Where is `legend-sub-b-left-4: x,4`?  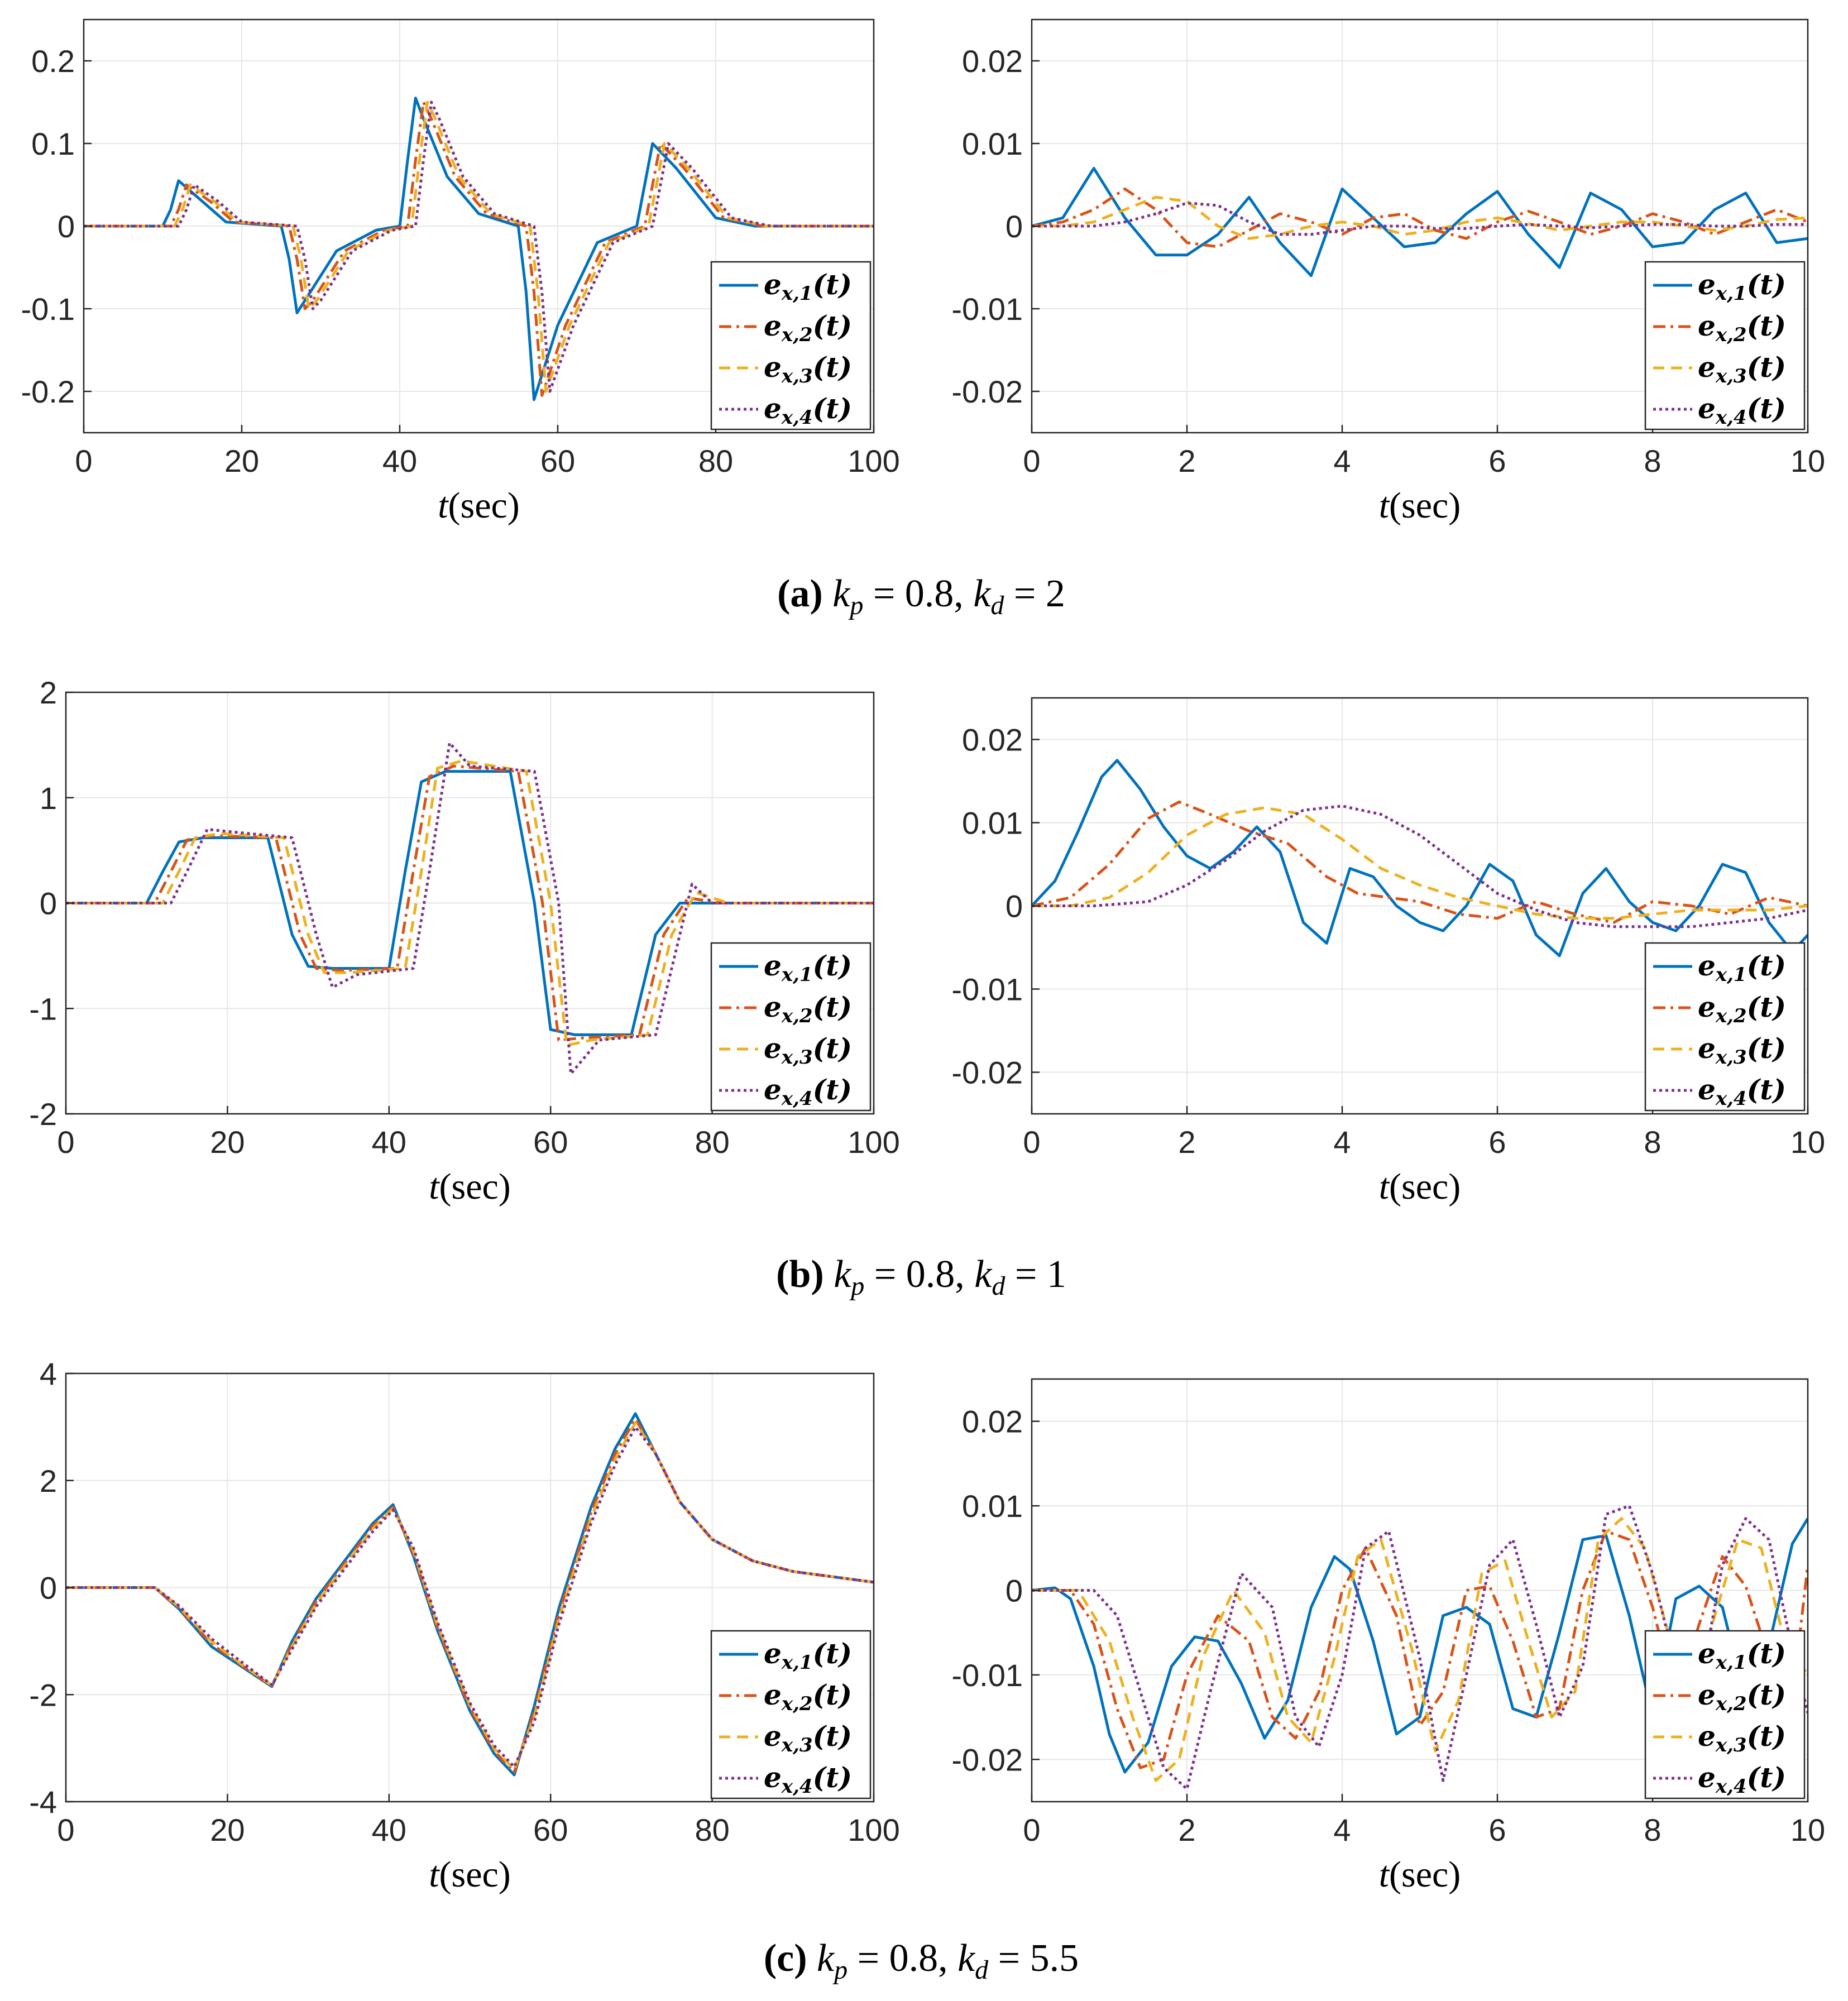 legend-sub-b-left-4: x,4 is located at coordinates (797, 1099).